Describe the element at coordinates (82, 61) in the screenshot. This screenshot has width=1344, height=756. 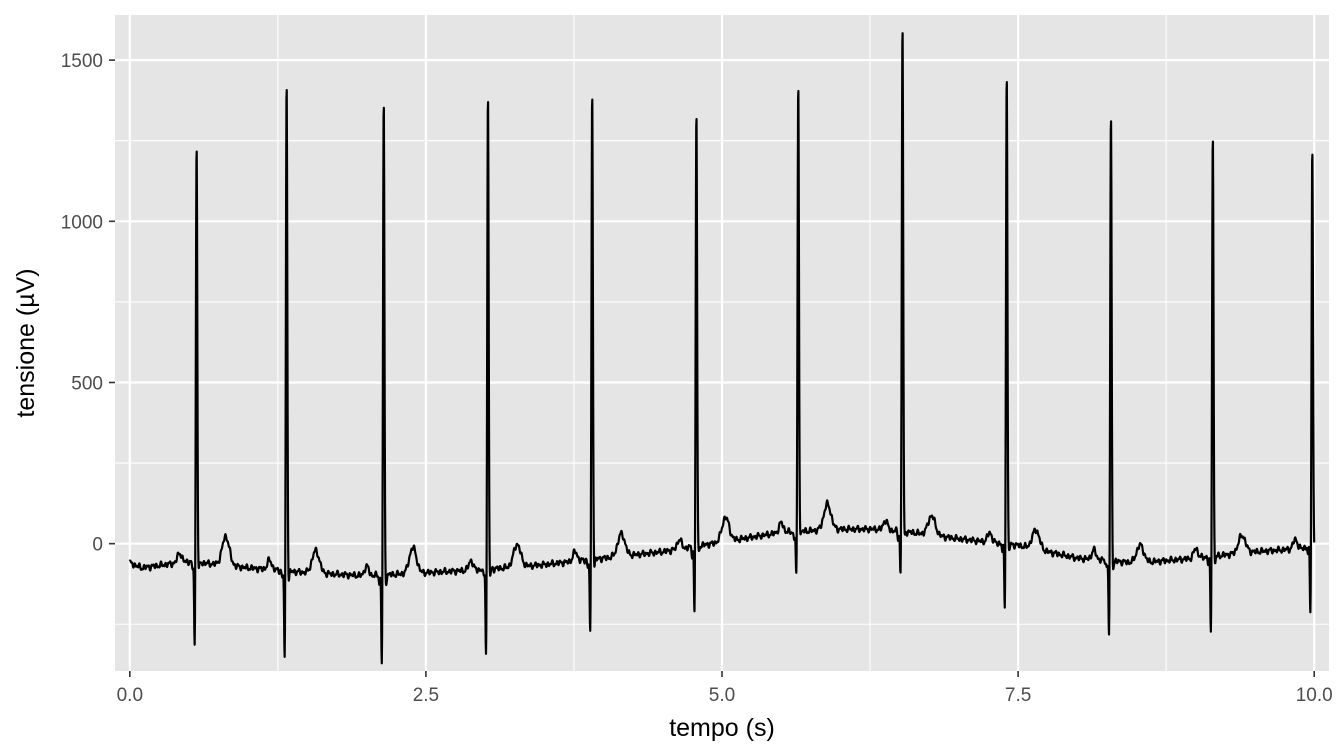
I see `y-tick-label: 1500` at that location.